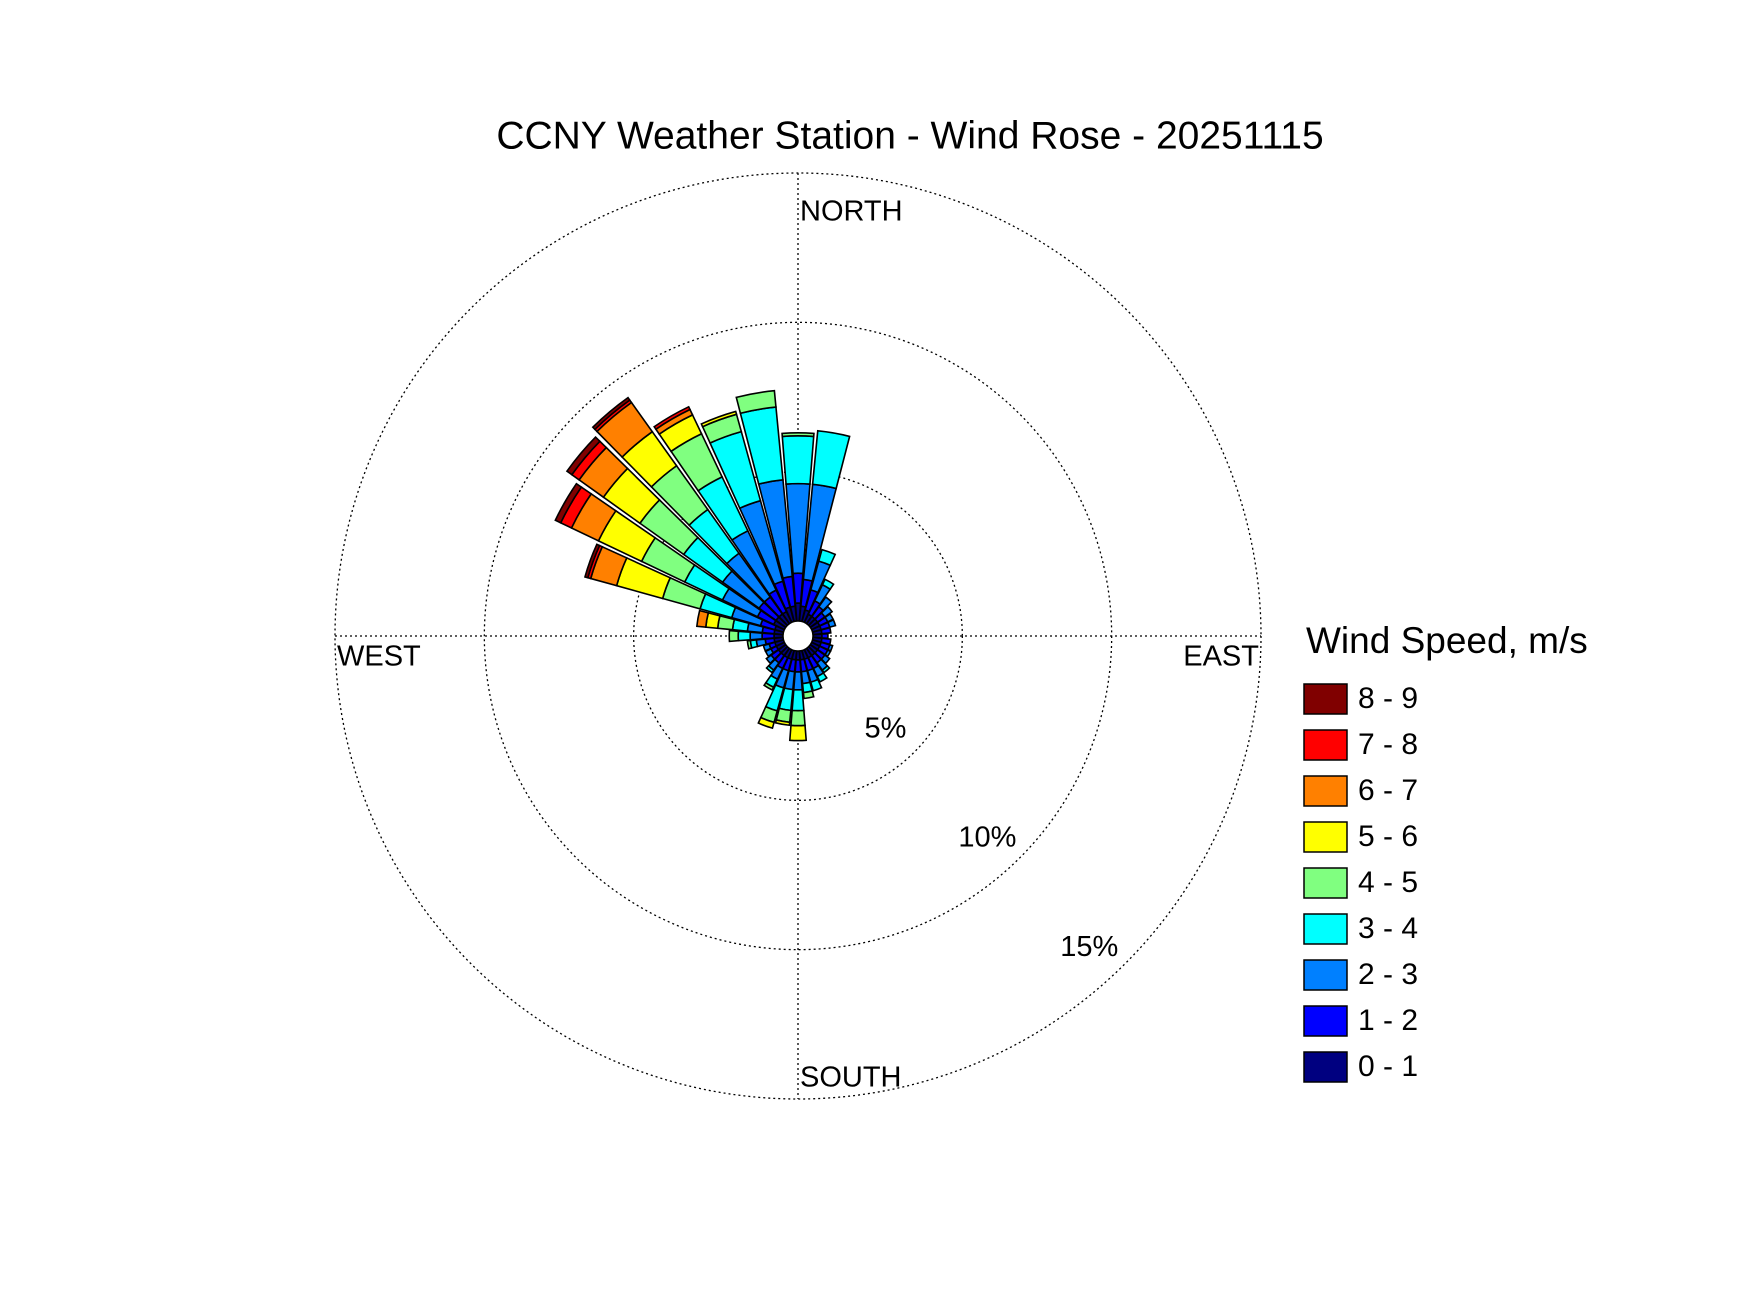 The height and width of the screenshot is (1313, 1750). What do you see at coordinates (886, 729) in the screenshot?
I see `r-tick-label: 5%` at bounding box center [886, 729].